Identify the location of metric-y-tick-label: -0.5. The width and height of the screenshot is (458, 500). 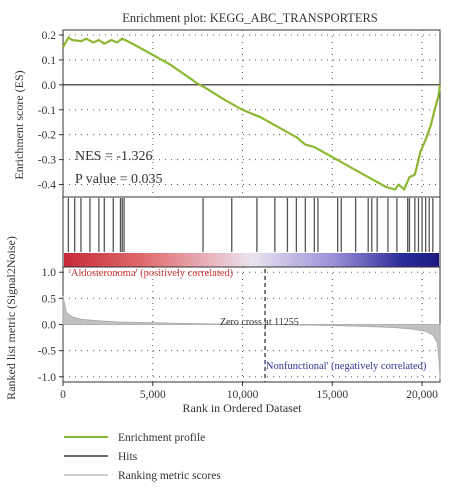
(47, 352).